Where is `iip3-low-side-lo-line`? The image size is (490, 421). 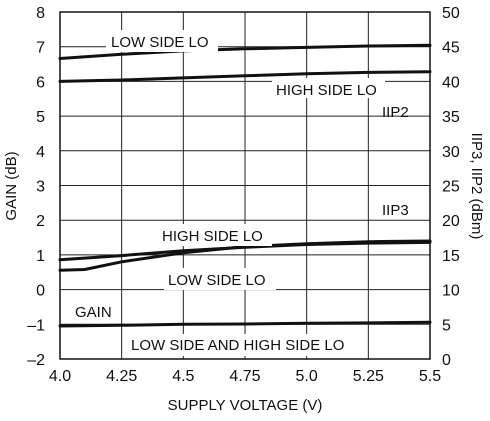
iip3-low-side-lo-line is located at coordinates (245, 255).